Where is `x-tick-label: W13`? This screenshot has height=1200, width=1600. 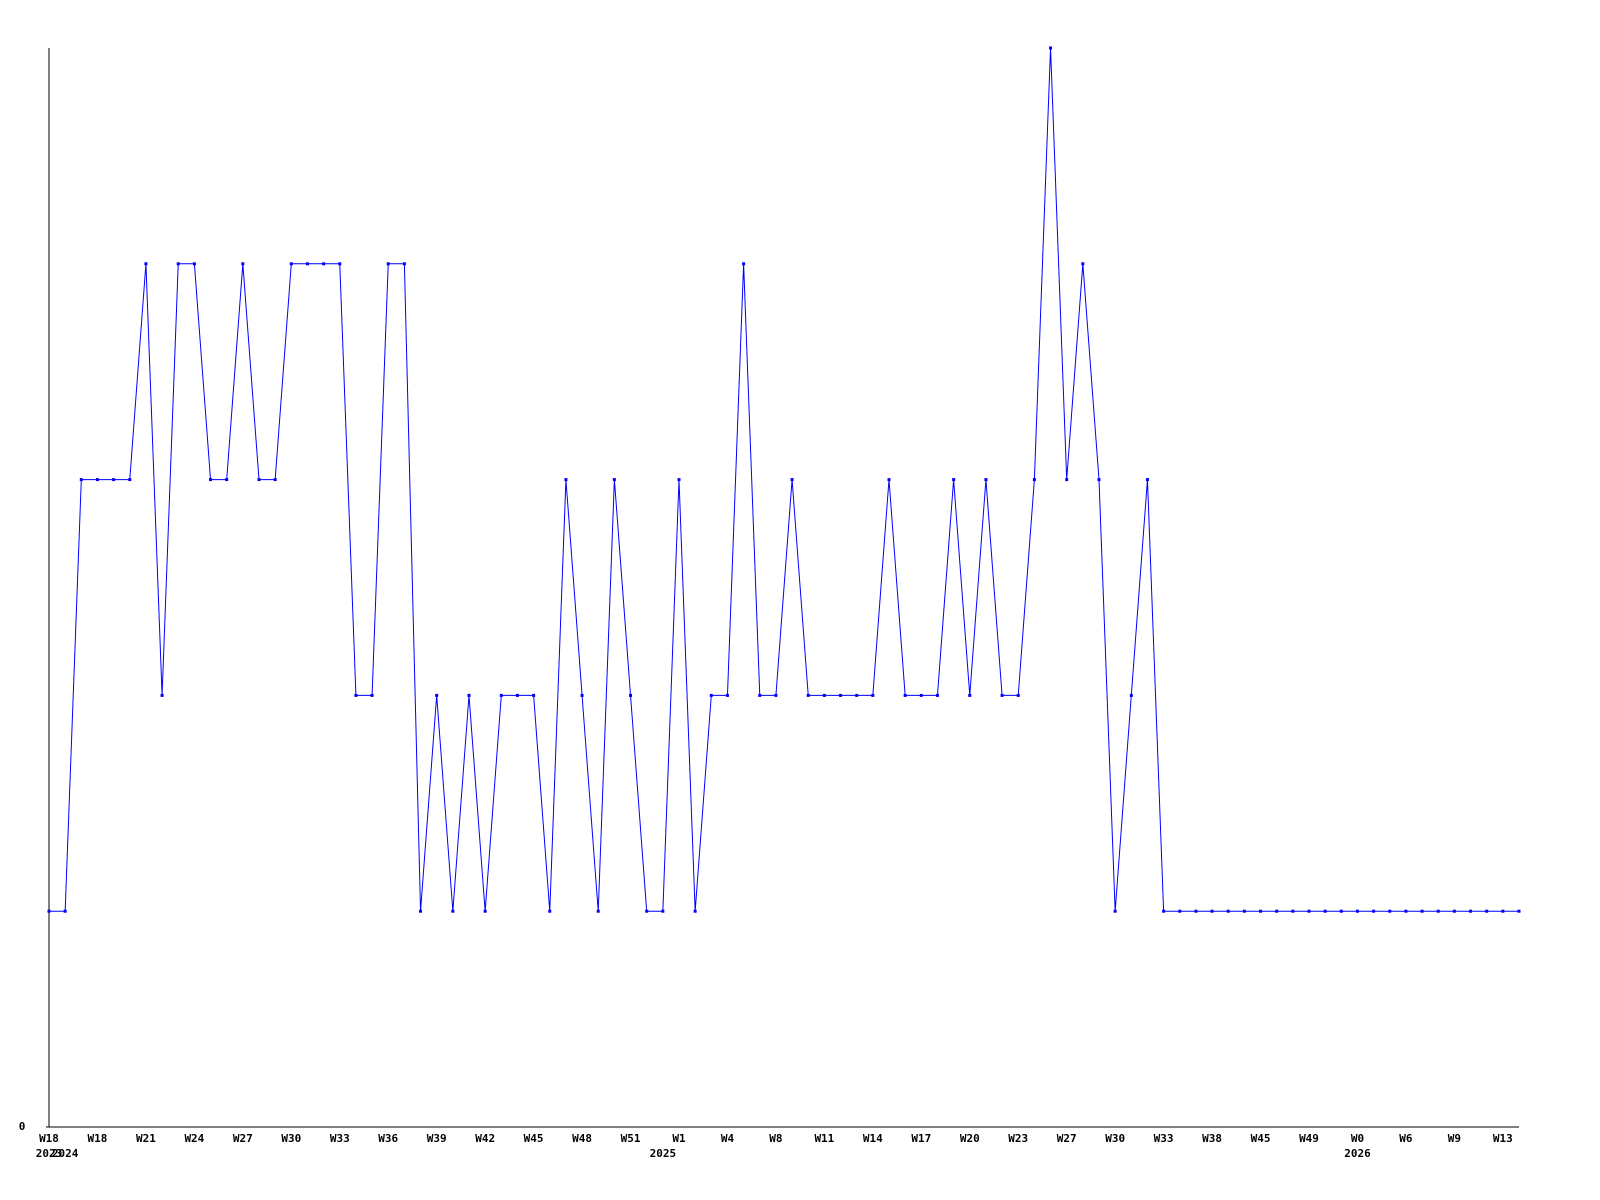
x-tick-label: W13 is located at coordinates (1503, 1138).